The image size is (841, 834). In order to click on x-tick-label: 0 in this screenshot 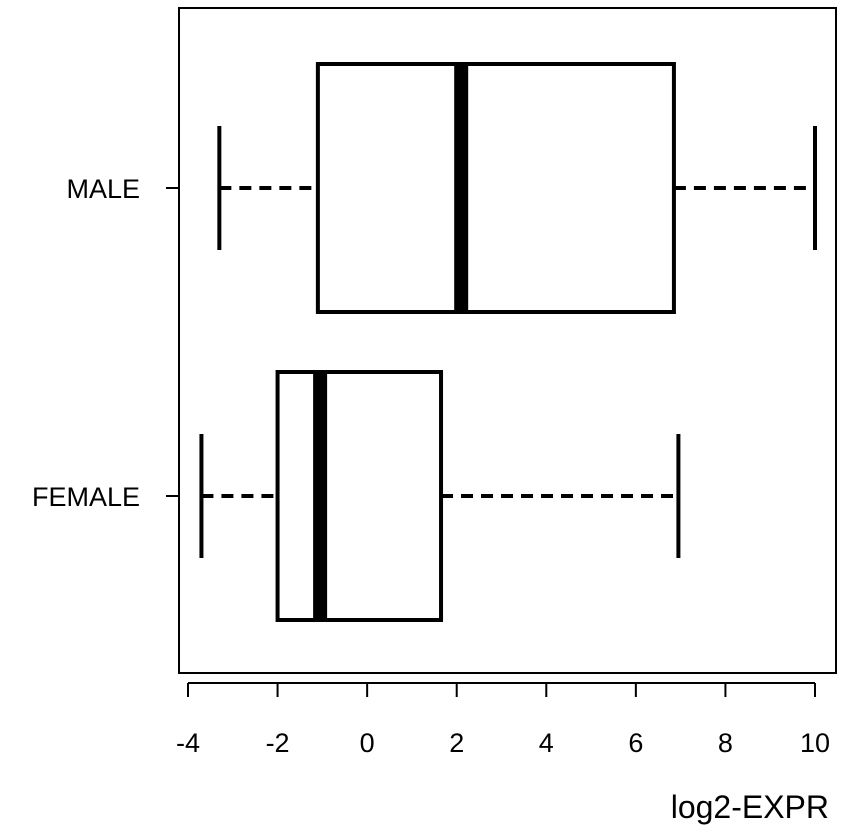, I will do `click(367, 743)`.